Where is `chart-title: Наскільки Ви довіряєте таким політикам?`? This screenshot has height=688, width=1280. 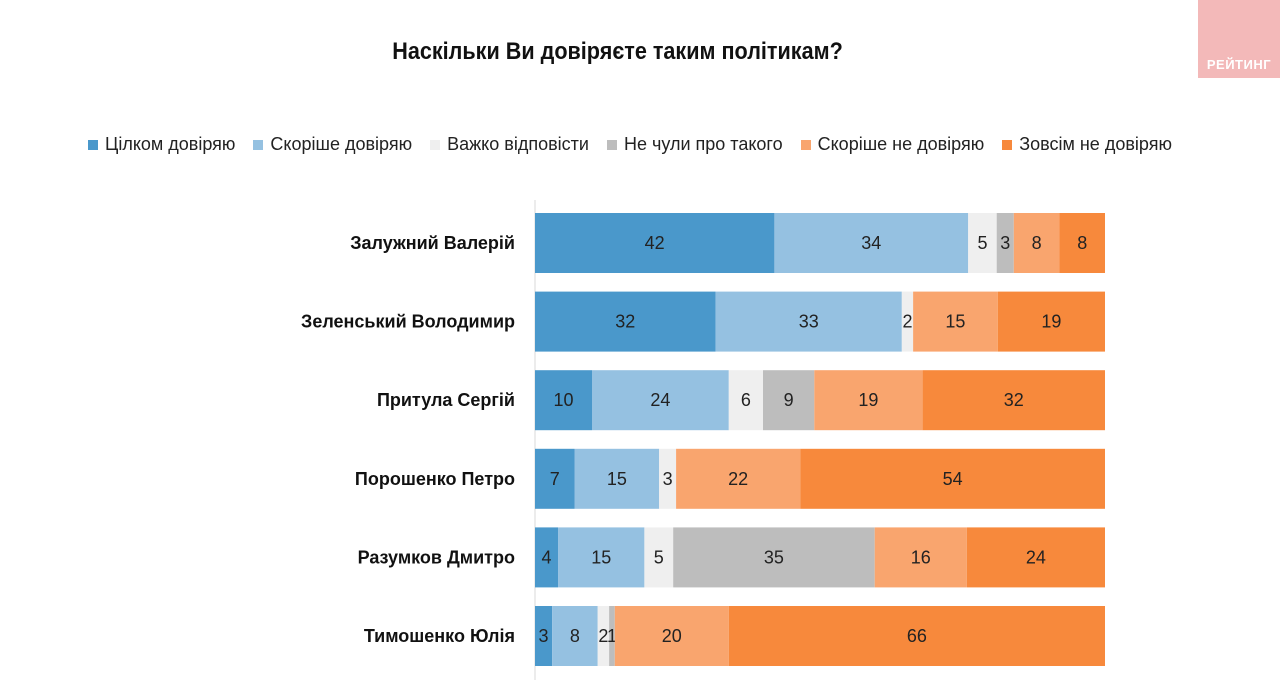
chart-title: Наскільки Ви довіряєте таким політикам? is located at coordinates (617, 51).